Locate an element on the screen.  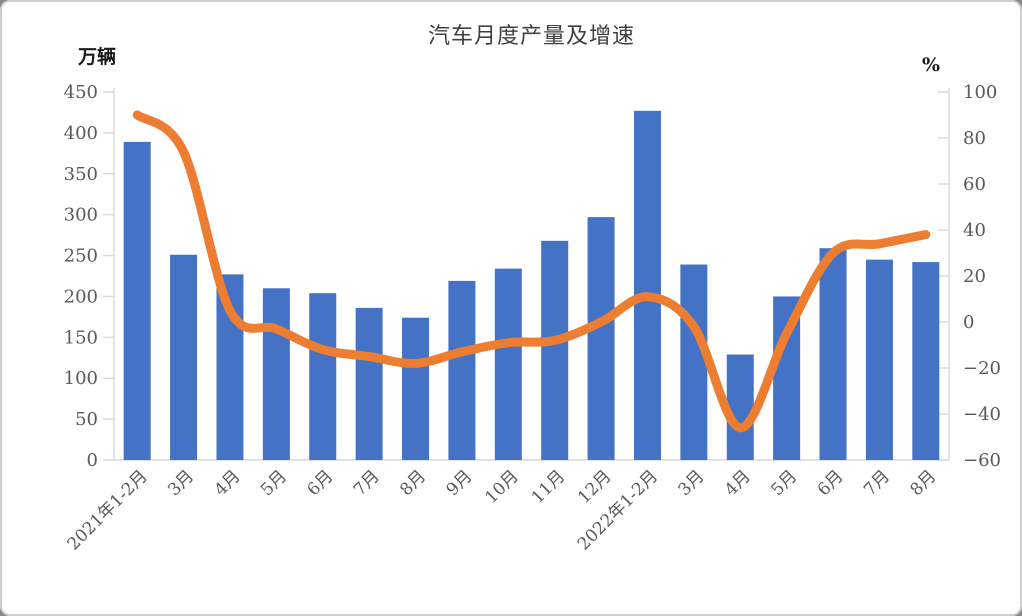
right-axis-tick-label: −60 is located at coordinates (982, 460).